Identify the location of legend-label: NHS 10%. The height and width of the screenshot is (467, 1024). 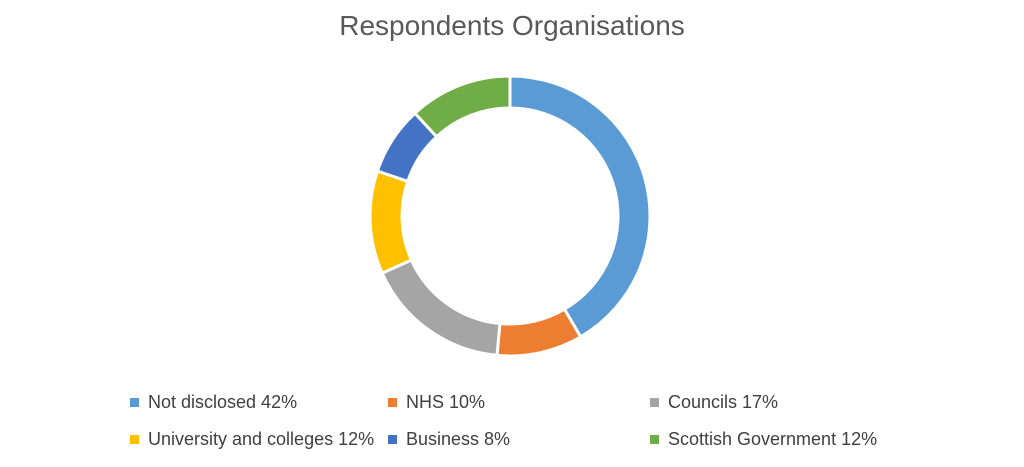
(446, 402).